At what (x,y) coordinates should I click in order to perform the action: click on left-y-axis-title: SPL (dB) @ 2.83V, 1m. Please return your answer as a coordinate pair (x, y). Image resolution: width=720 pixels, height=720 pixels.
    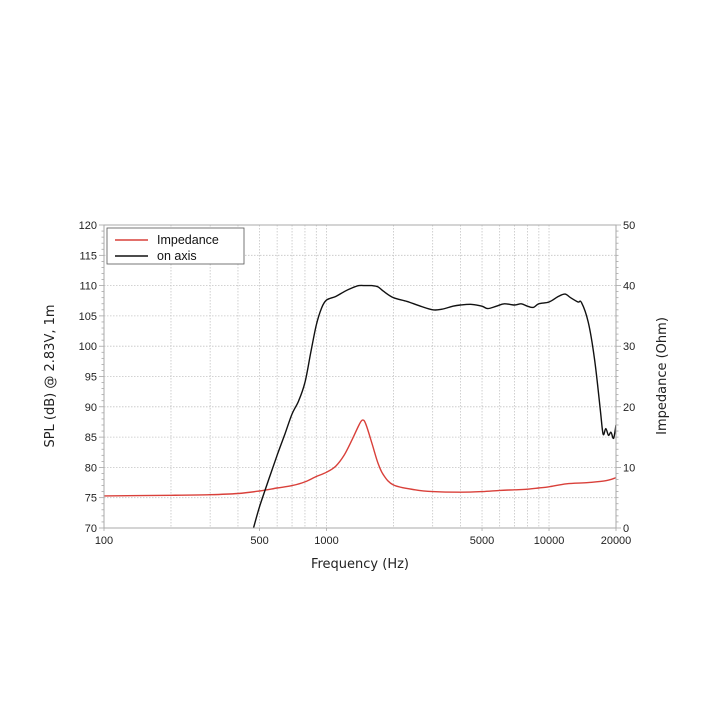
    Looking at the image, I should click on (50, 375).